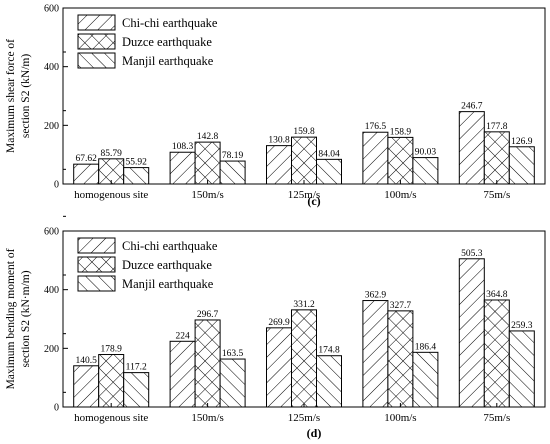 The width and height of the screenshot is (550, 444). Describe the element at coordinates (26, 318) in the screenshot. I see `y-axis-label: section S2 (kN·m/m)` at that location.